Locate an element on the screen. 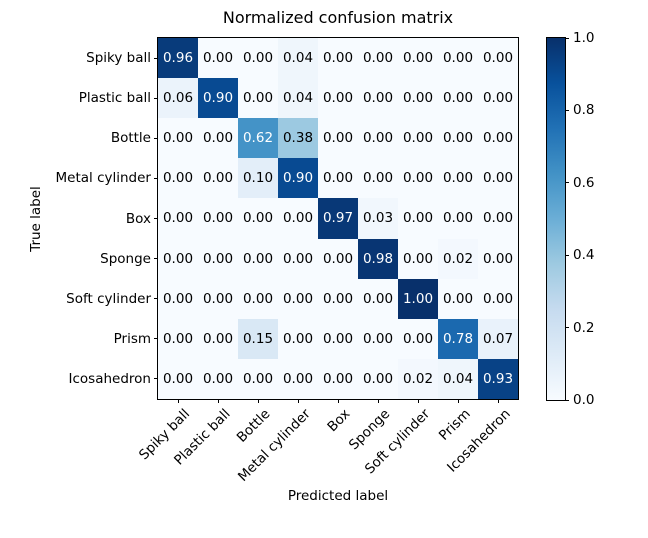  matrix-cell: 0.38 is located at coordinates (298, 138).